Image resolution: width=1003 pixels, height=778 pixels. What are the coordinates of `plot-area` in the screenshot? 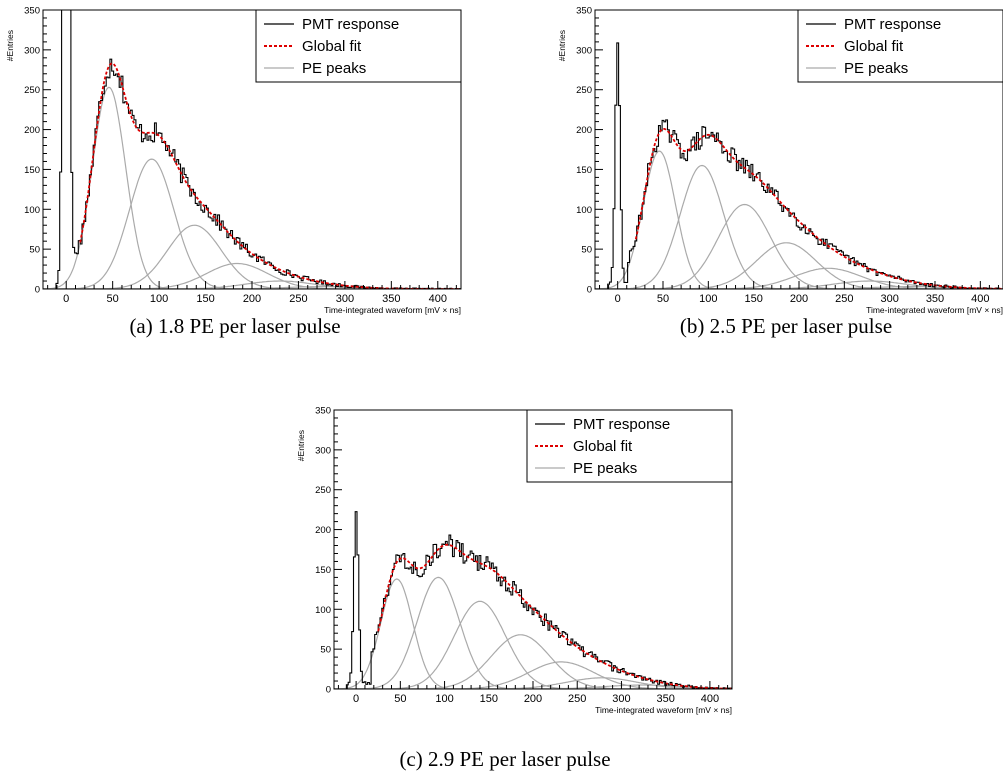 It's located at (533, 600).